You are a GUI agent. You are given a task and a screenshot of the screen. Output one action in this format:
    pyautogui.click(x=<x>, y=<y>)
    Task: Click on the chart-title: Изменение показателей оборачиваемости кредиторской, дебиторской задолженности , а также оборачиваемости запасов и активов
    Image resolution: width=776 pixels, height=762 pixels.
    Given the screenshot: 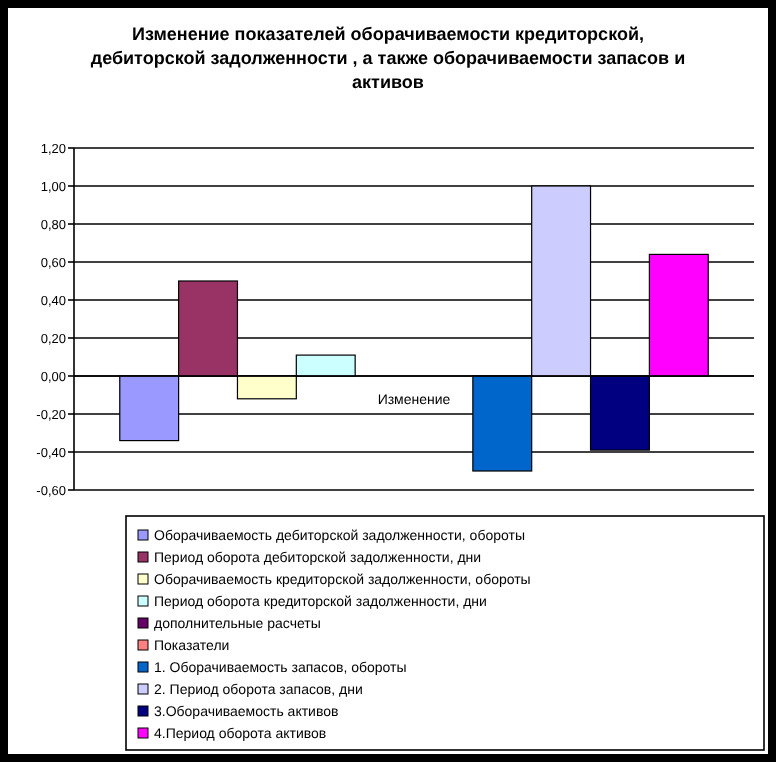 What is the action you would take?
    pyautogui.click(x=388, y=58)
    